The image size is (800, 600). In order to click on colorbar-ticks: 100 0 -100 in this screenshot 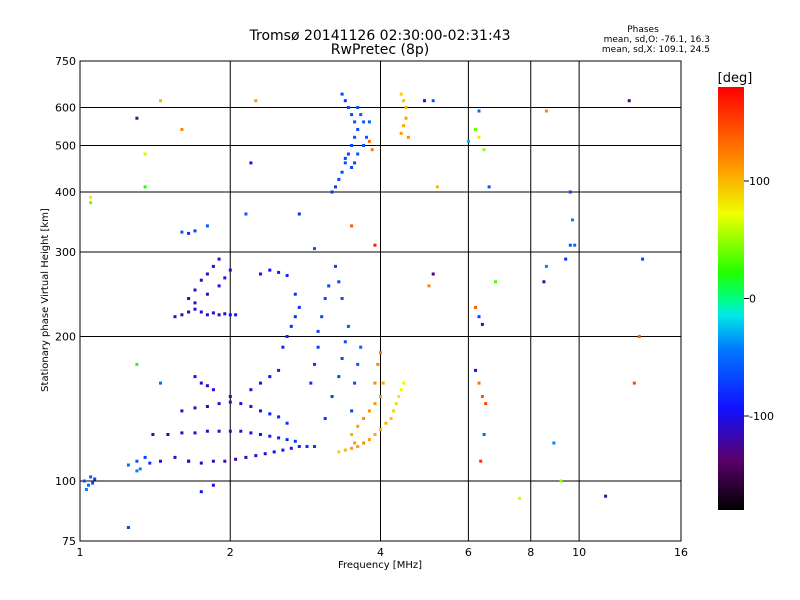, I will do `click(759, 299)`.